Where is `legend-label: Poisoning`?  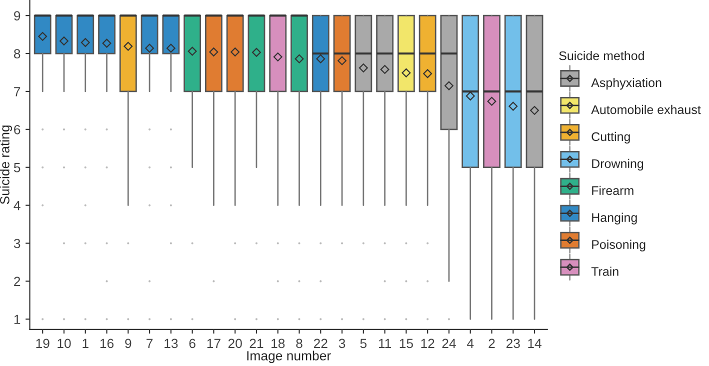
legend-label: Poisoning is located at coordinates (619, 246).